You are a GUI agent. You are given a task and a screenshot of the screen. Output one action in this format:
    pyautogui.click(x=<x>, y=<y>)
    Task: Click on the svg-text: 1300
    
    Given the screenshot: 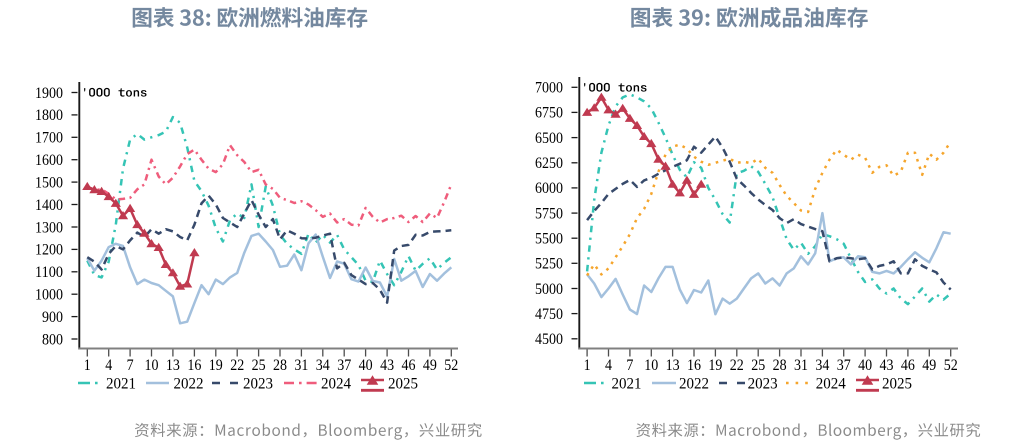 What is the action you would take?
    pyautogui.click(x=49, y=227)
    